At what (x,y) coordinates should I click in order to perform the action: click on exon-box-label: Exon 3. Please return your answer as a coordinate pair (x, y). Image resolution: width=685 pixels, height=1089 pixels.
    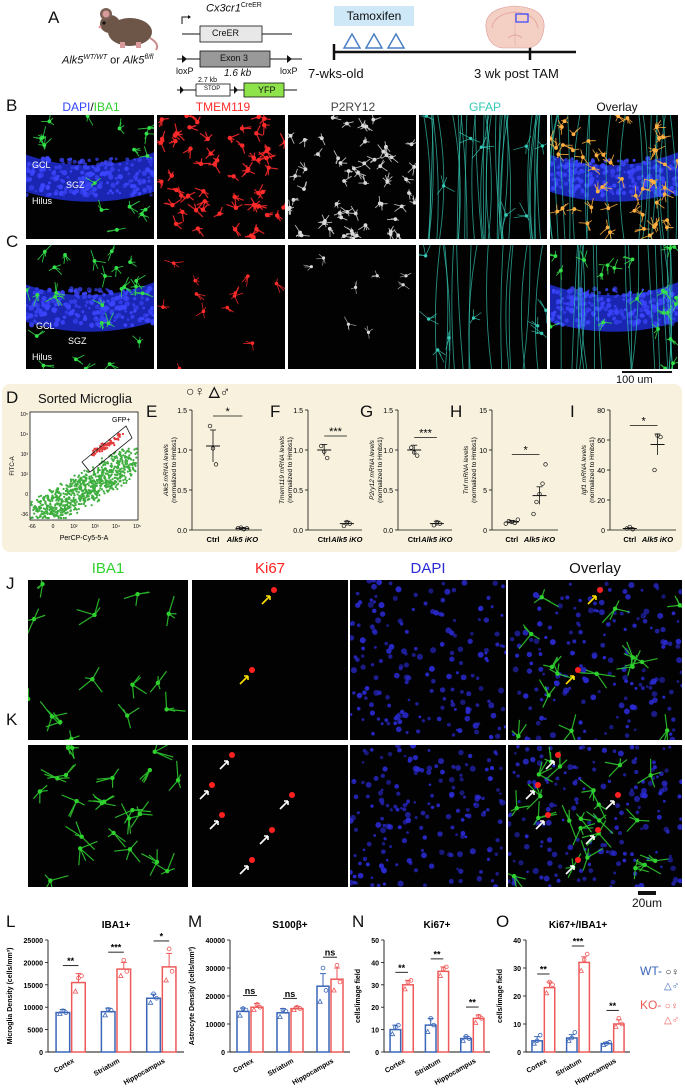
    Looking at the image, I should click on (234, 58).